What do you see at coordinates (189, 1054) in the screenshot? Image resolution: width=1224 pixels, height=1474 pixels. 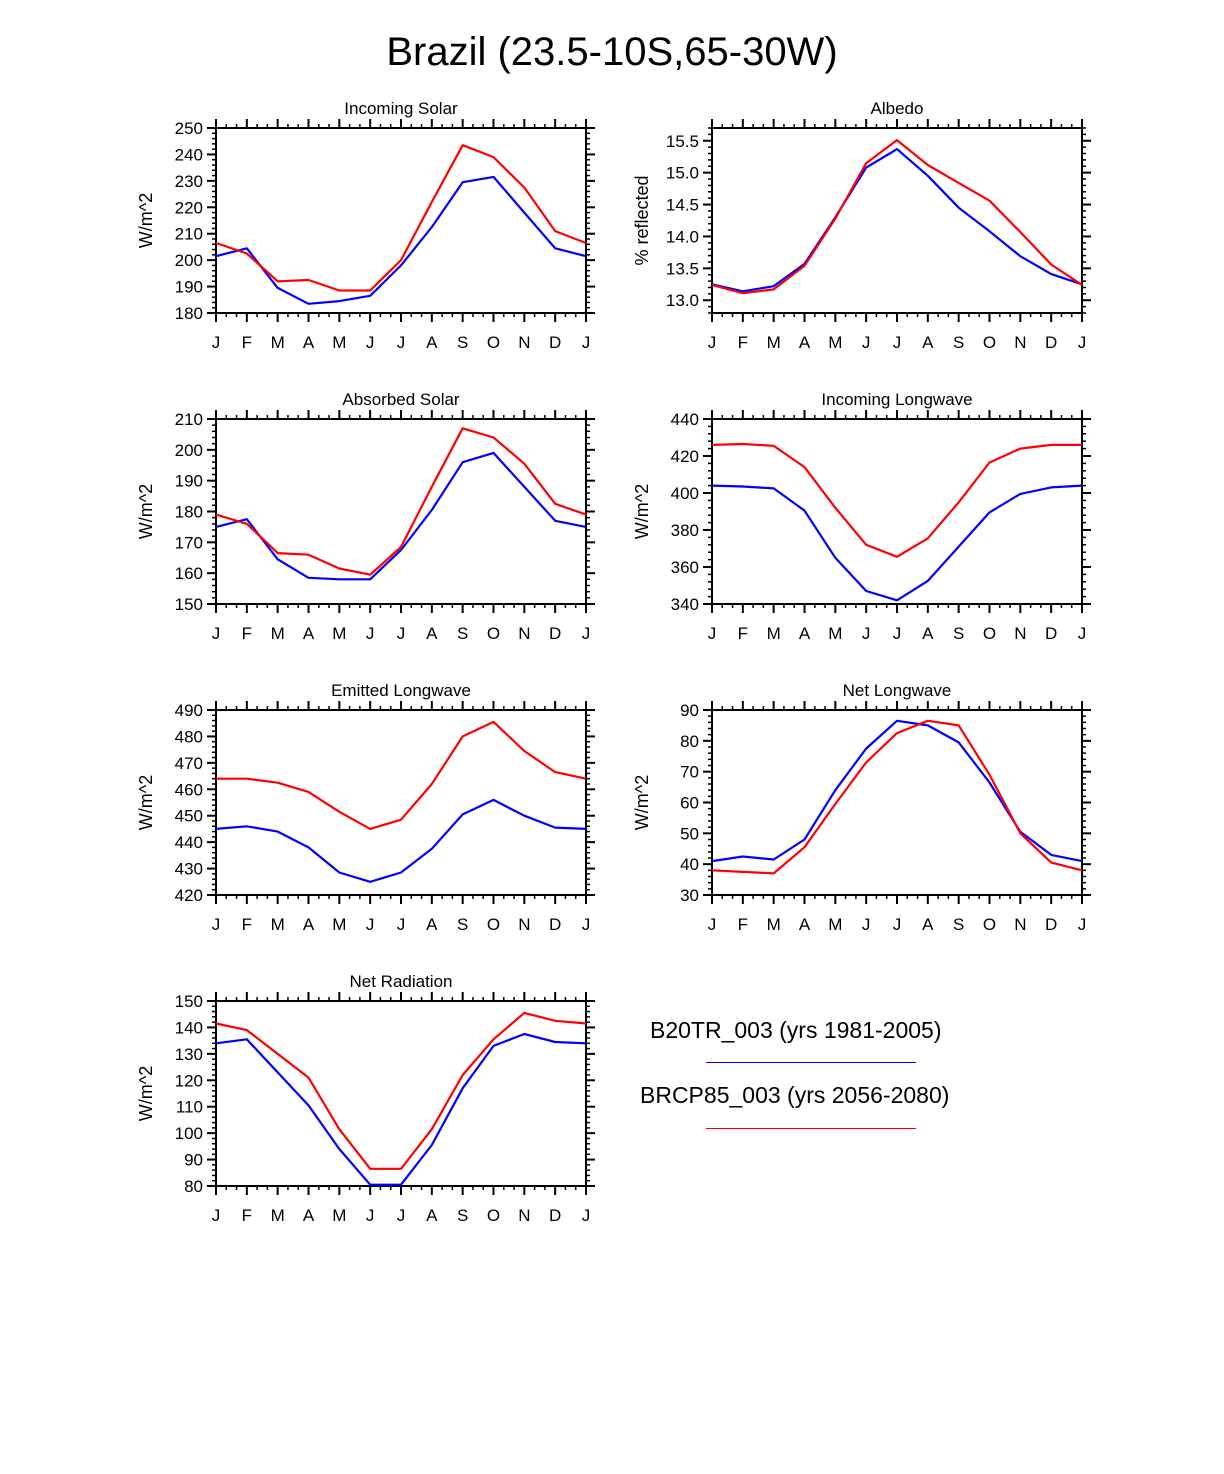 I see `y-tick-label: 130` at bounding box center [189, 1054].